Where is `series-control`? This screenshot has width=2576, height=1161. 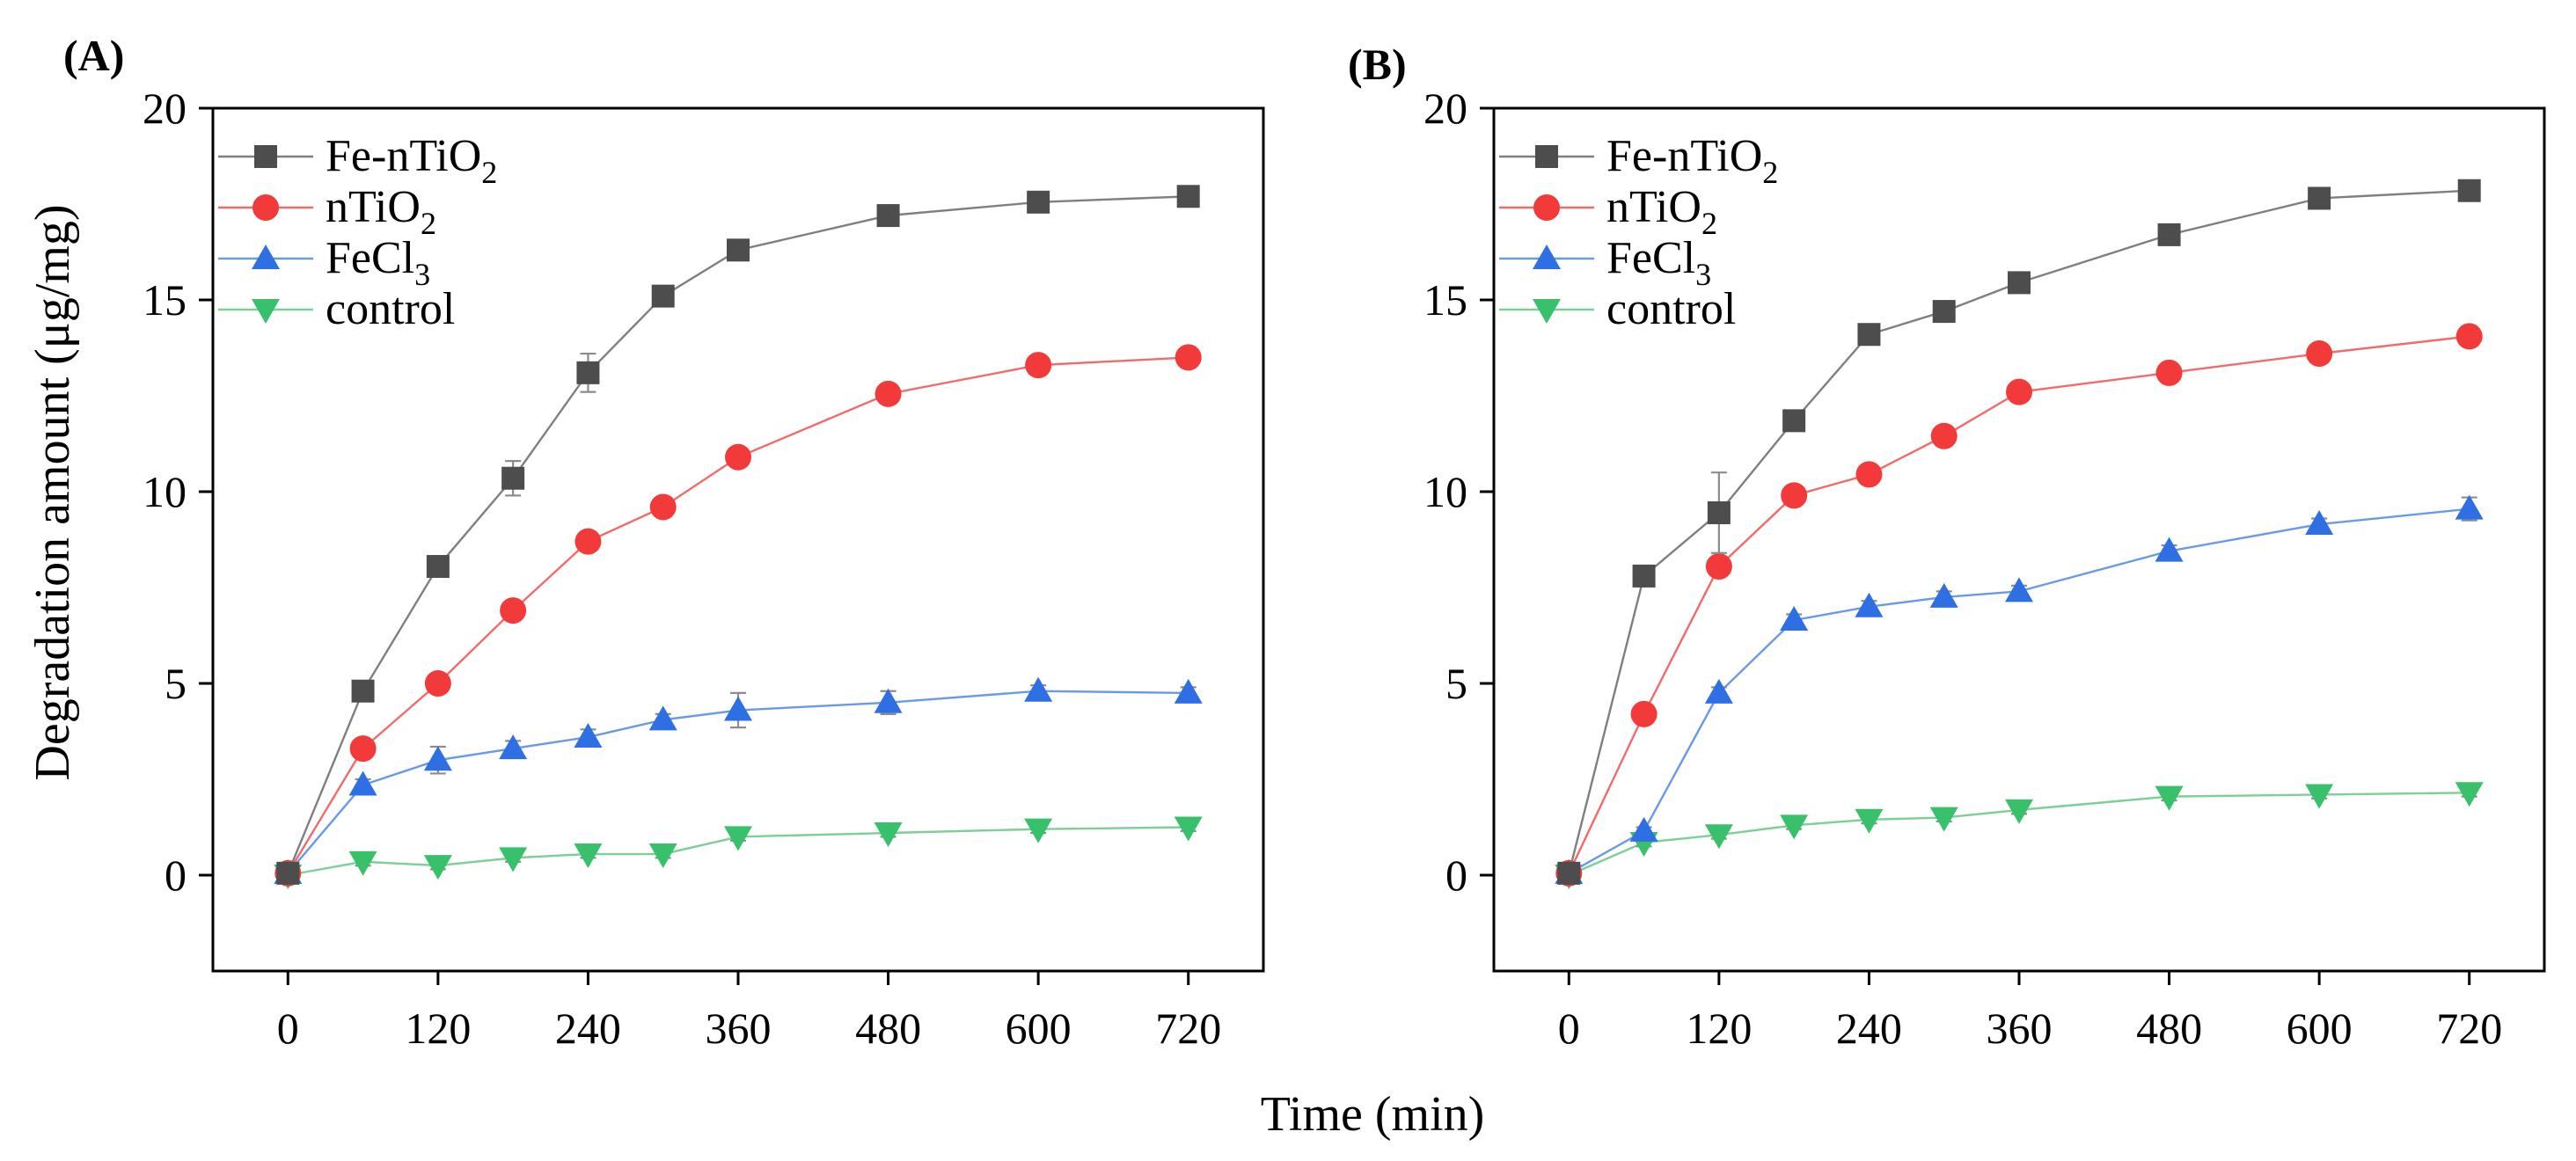
series-control is located at coordinates (2019, 835).